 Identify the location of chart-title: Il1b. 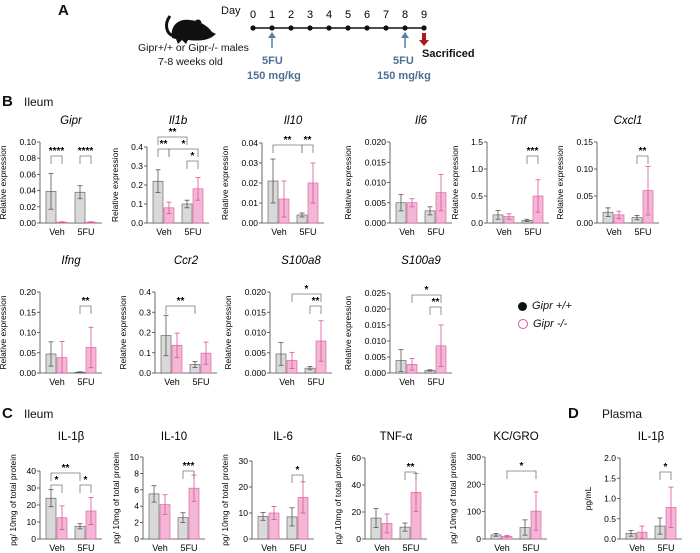
(178, 121).